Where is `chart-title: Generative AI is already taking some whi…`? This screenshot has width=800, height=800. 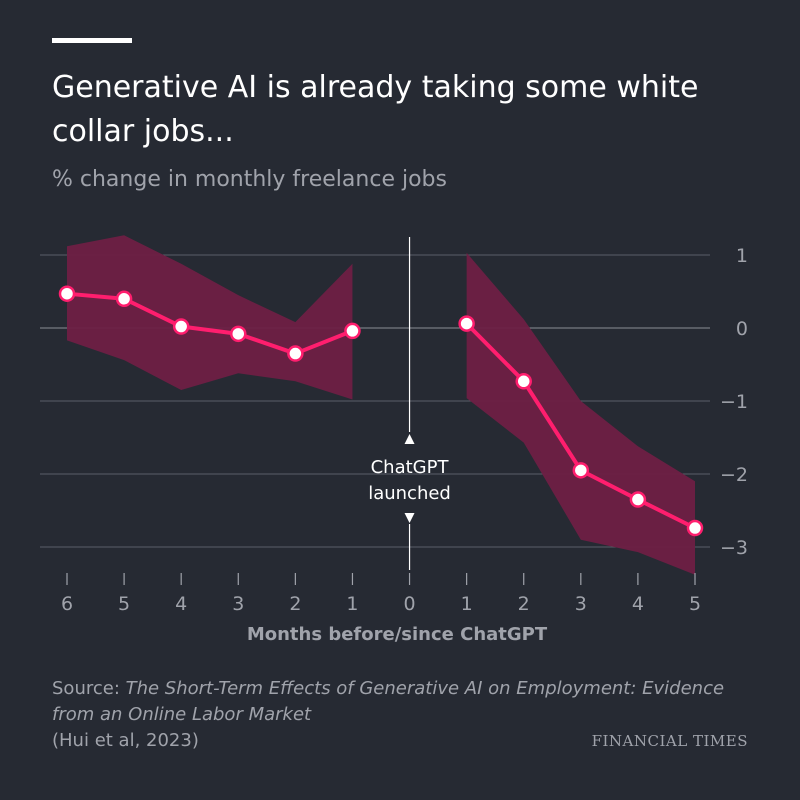 chart-title: Generative AI is already taking some whi… is located at coordinates (375, 109).